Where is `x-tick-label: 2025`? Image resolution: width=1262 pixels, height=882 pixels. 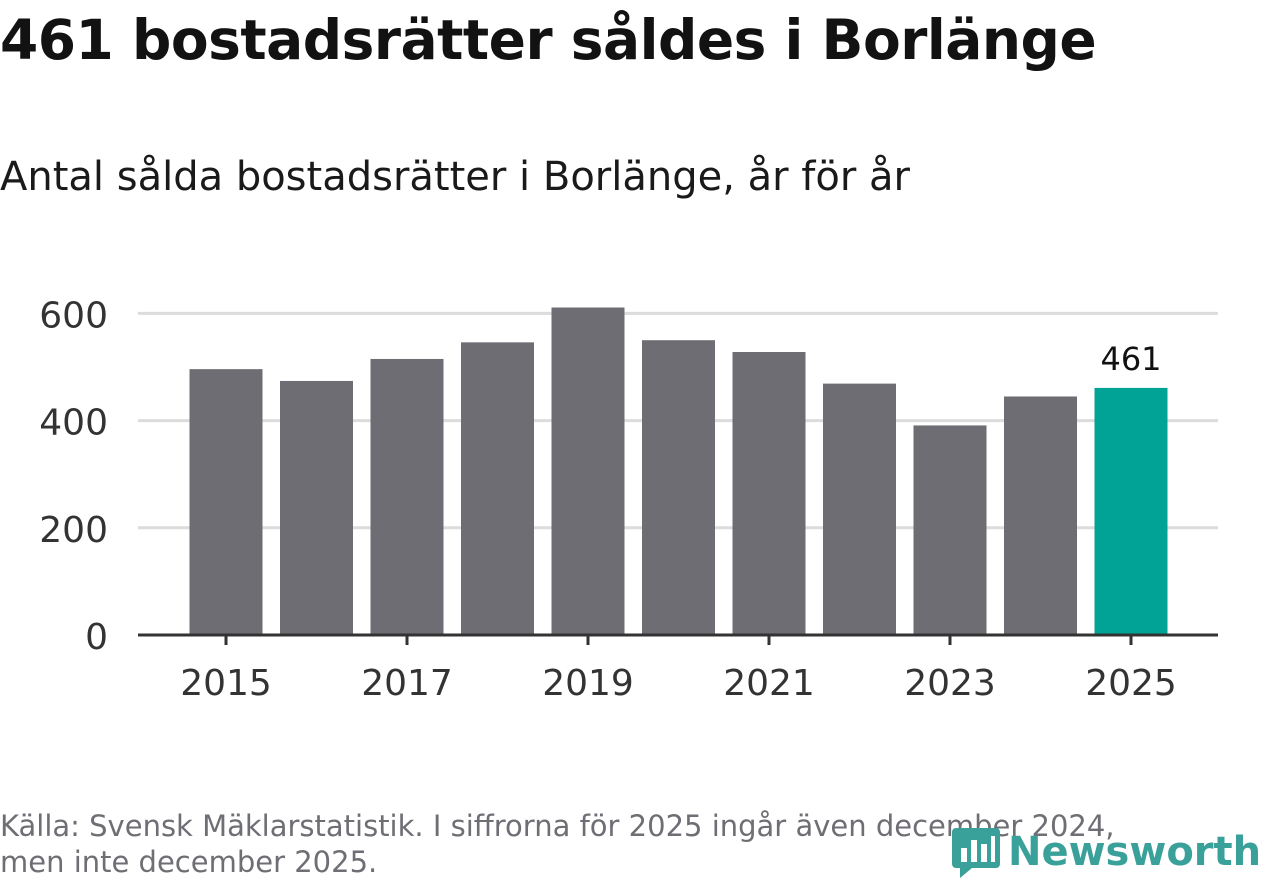 x-tick-label: 2025 is located at coordinates (1131, 683).